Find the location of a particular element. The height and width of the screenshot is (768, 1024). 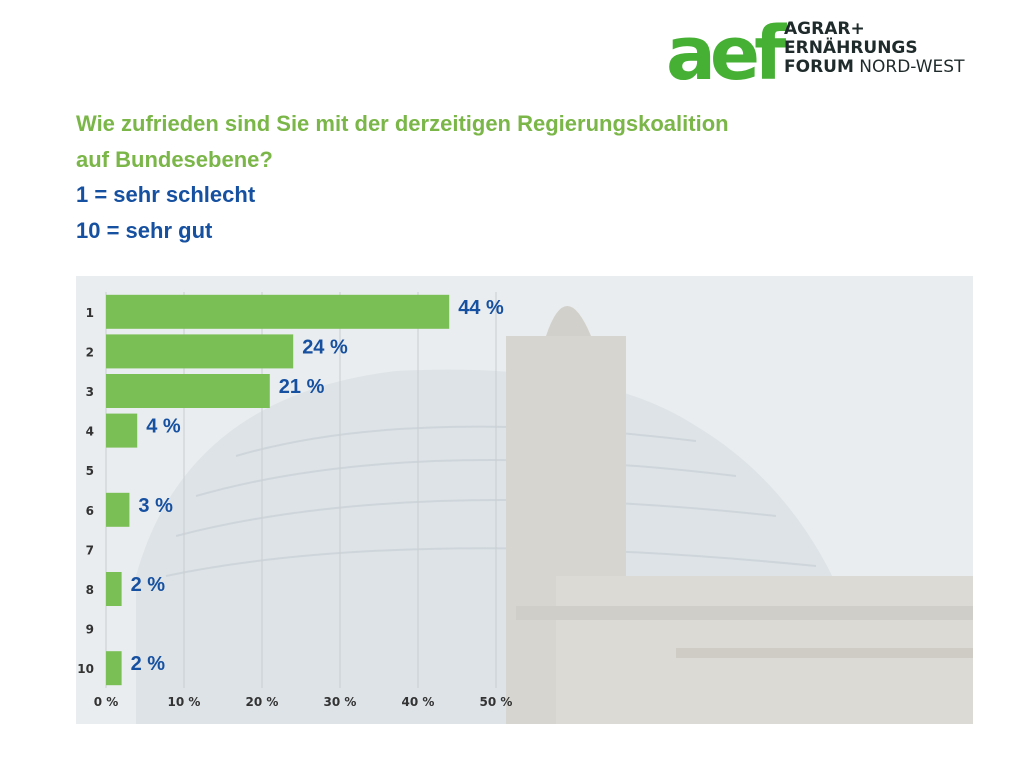

x-tick-label: 40 % is located at coordinates (418, 702).